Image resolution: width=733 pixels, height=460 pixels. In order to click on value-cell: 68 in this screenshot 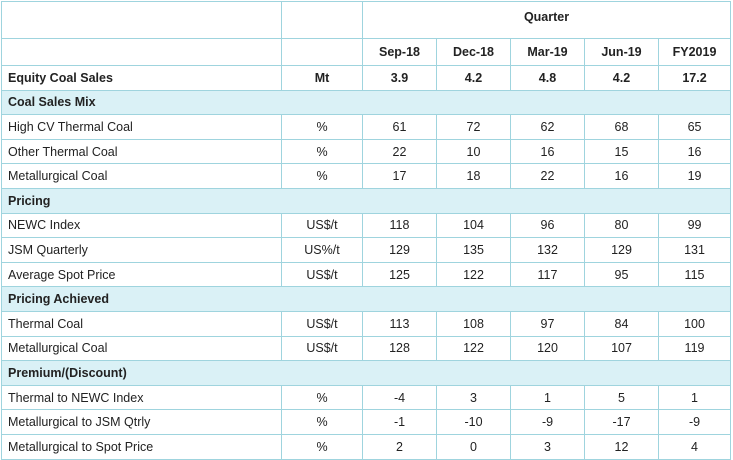, I will do `click(621, 127)`.